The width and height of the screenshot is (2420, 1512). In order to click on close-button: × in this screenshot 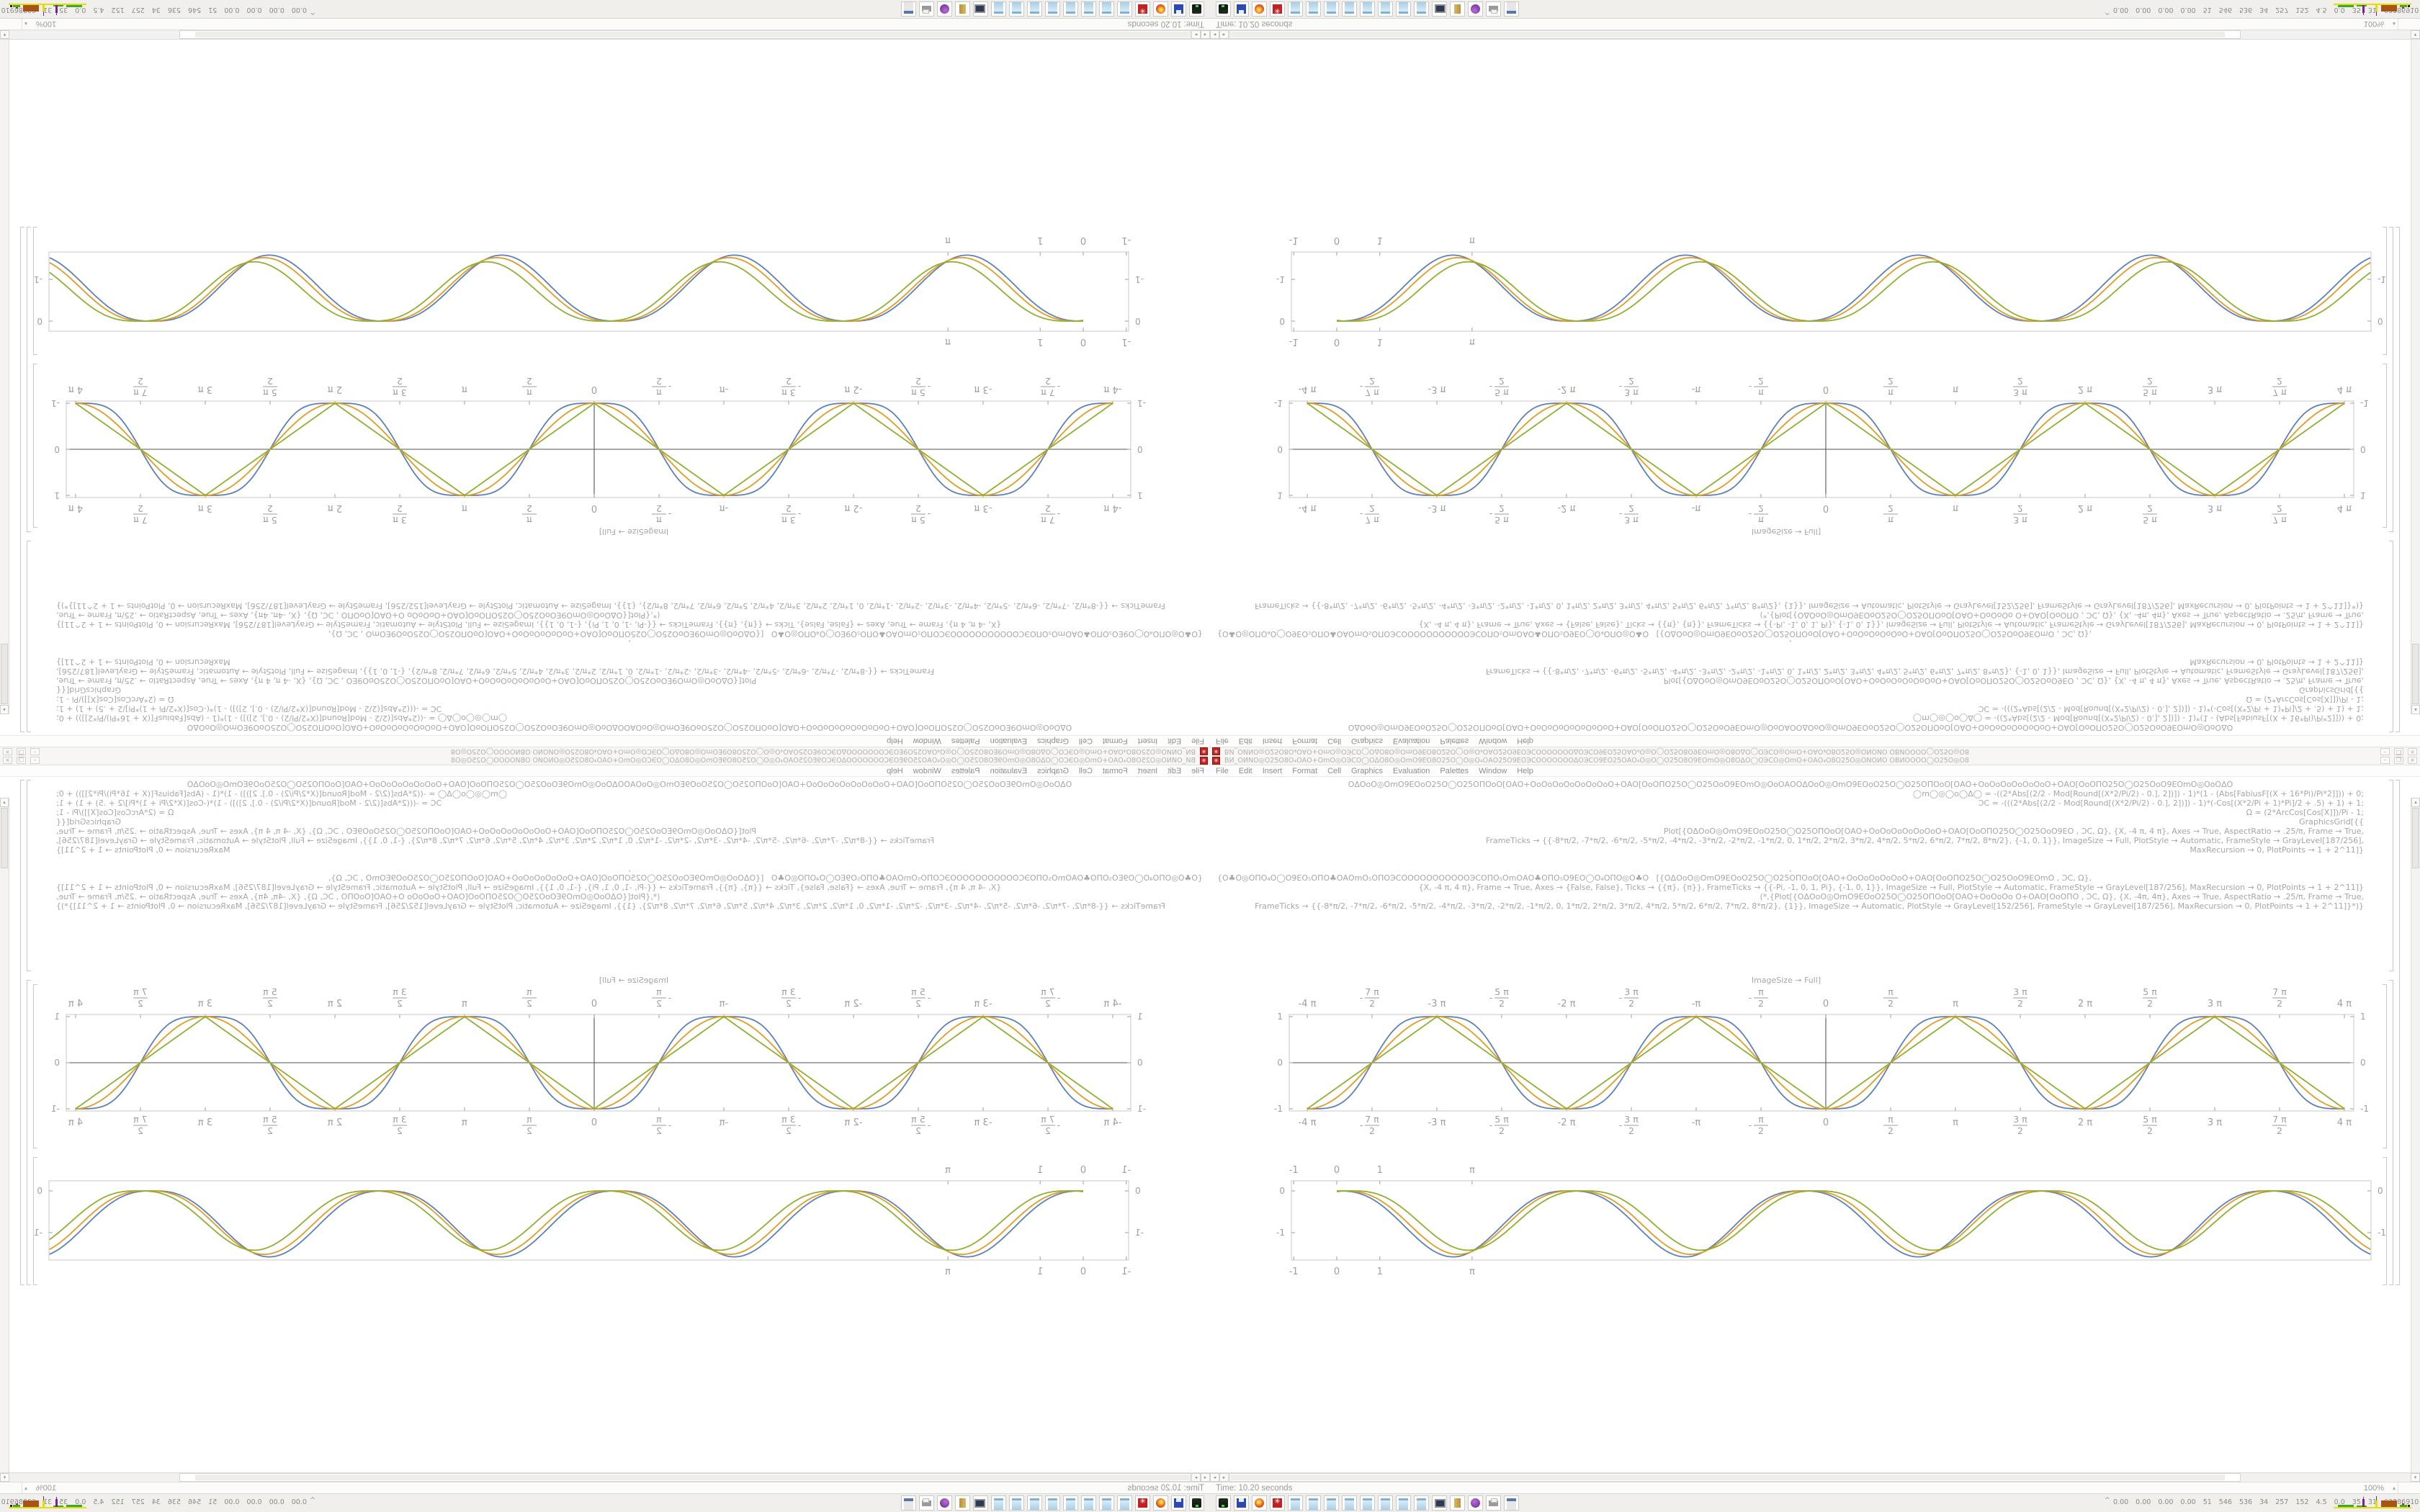, I will do `click(7, 760)`.